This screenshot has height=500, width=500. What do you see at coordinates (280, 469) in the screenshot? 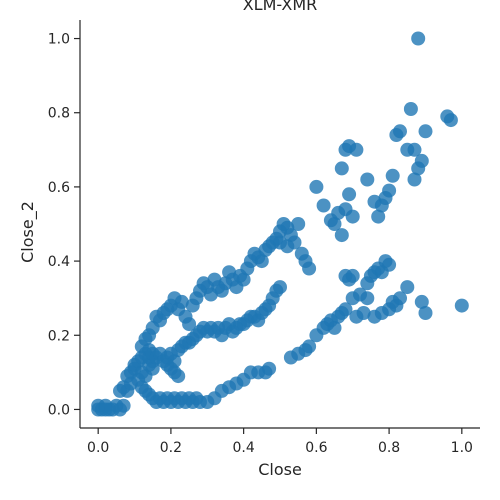
I see `x-axis-label: Close` at bounding box center [280, 469].